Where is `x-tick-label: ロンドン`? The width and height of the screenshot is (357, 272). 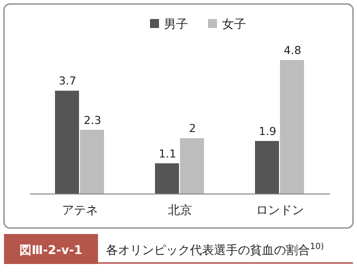 x-tick-label: ロンドン is located at coordinates (280, 210).